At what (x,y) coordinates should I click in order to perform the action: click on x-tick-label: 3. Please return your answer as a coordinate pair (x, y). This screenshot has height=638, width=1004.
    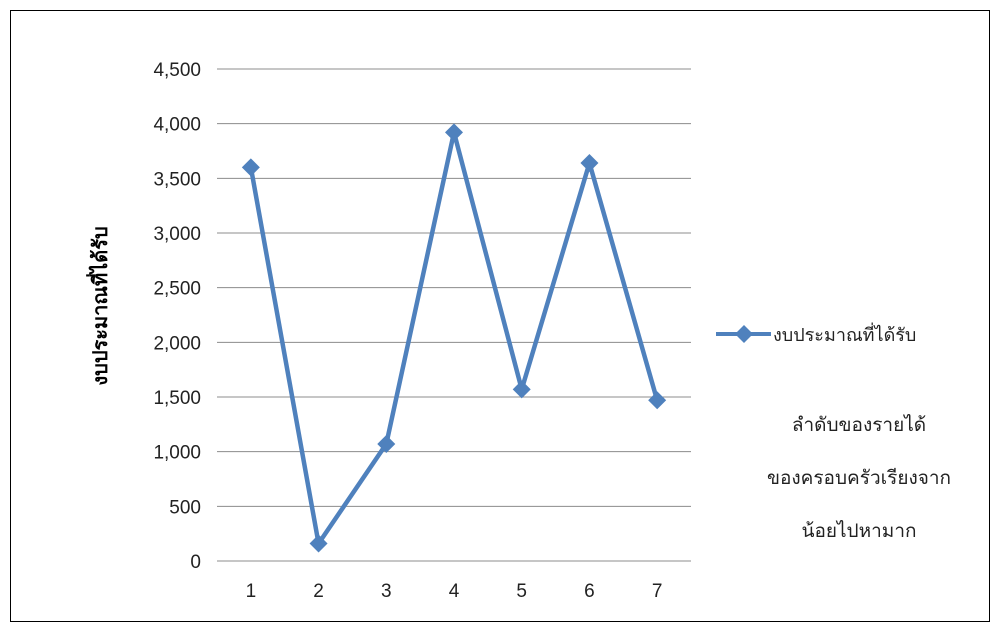
    Looking at the image, I should click on (386, 591).